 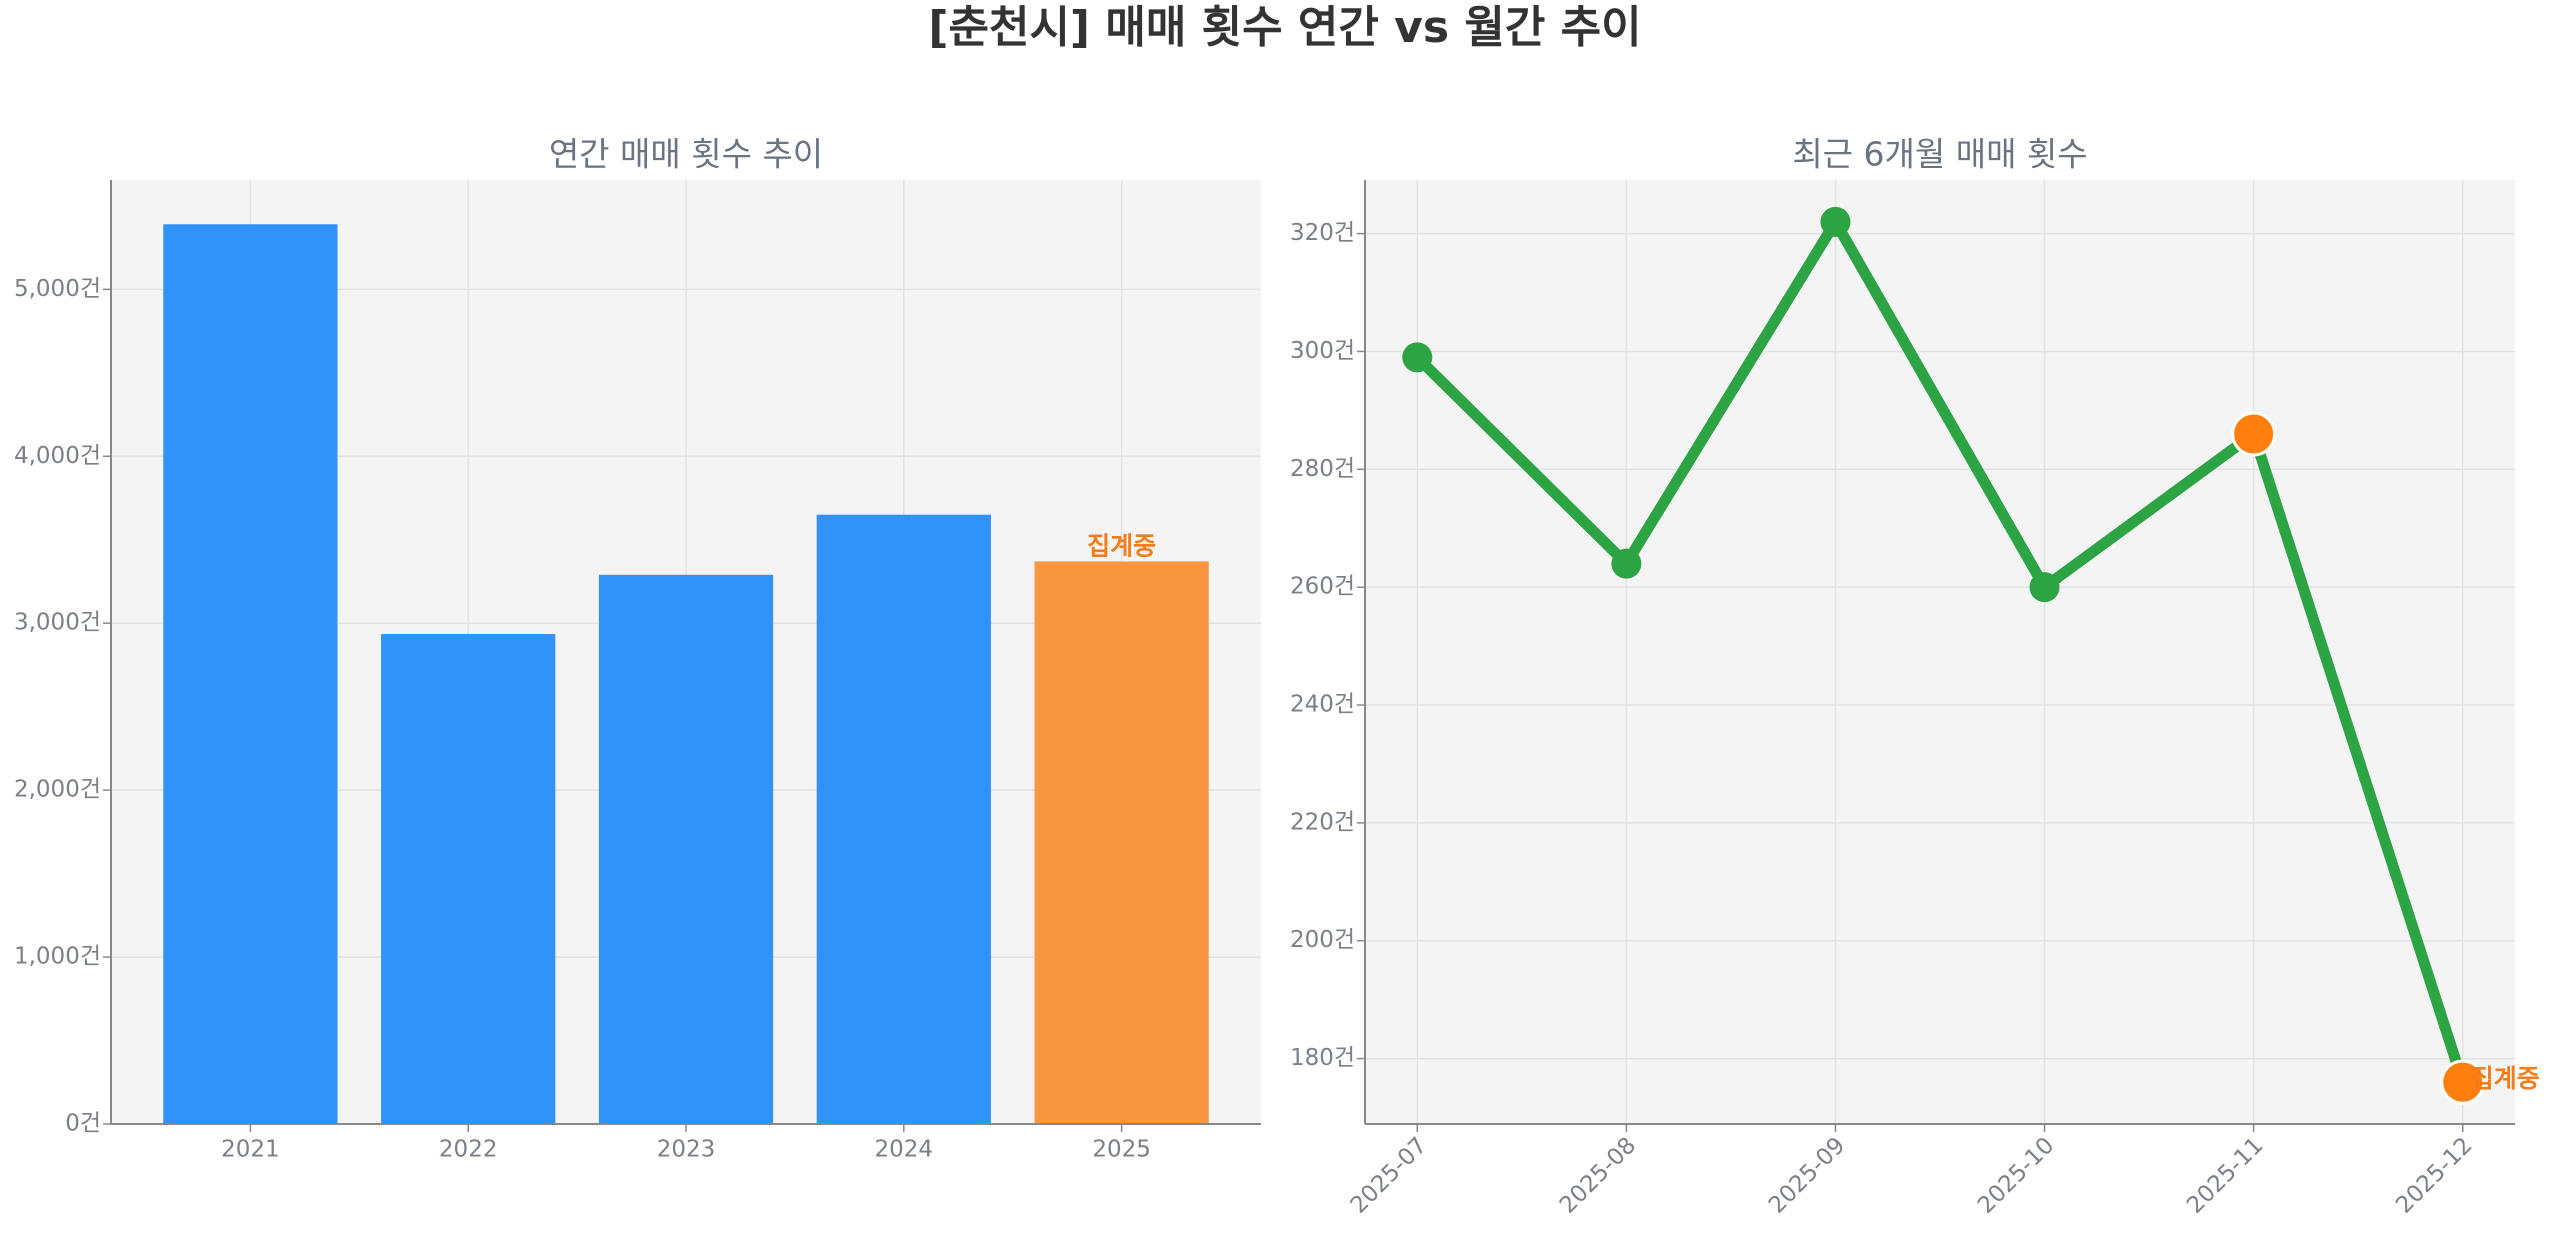 What do you see at coordinates (57, 790) in the screenshot?
I see `y-tick-label: 2,000건` at bounding box center [57, 790].